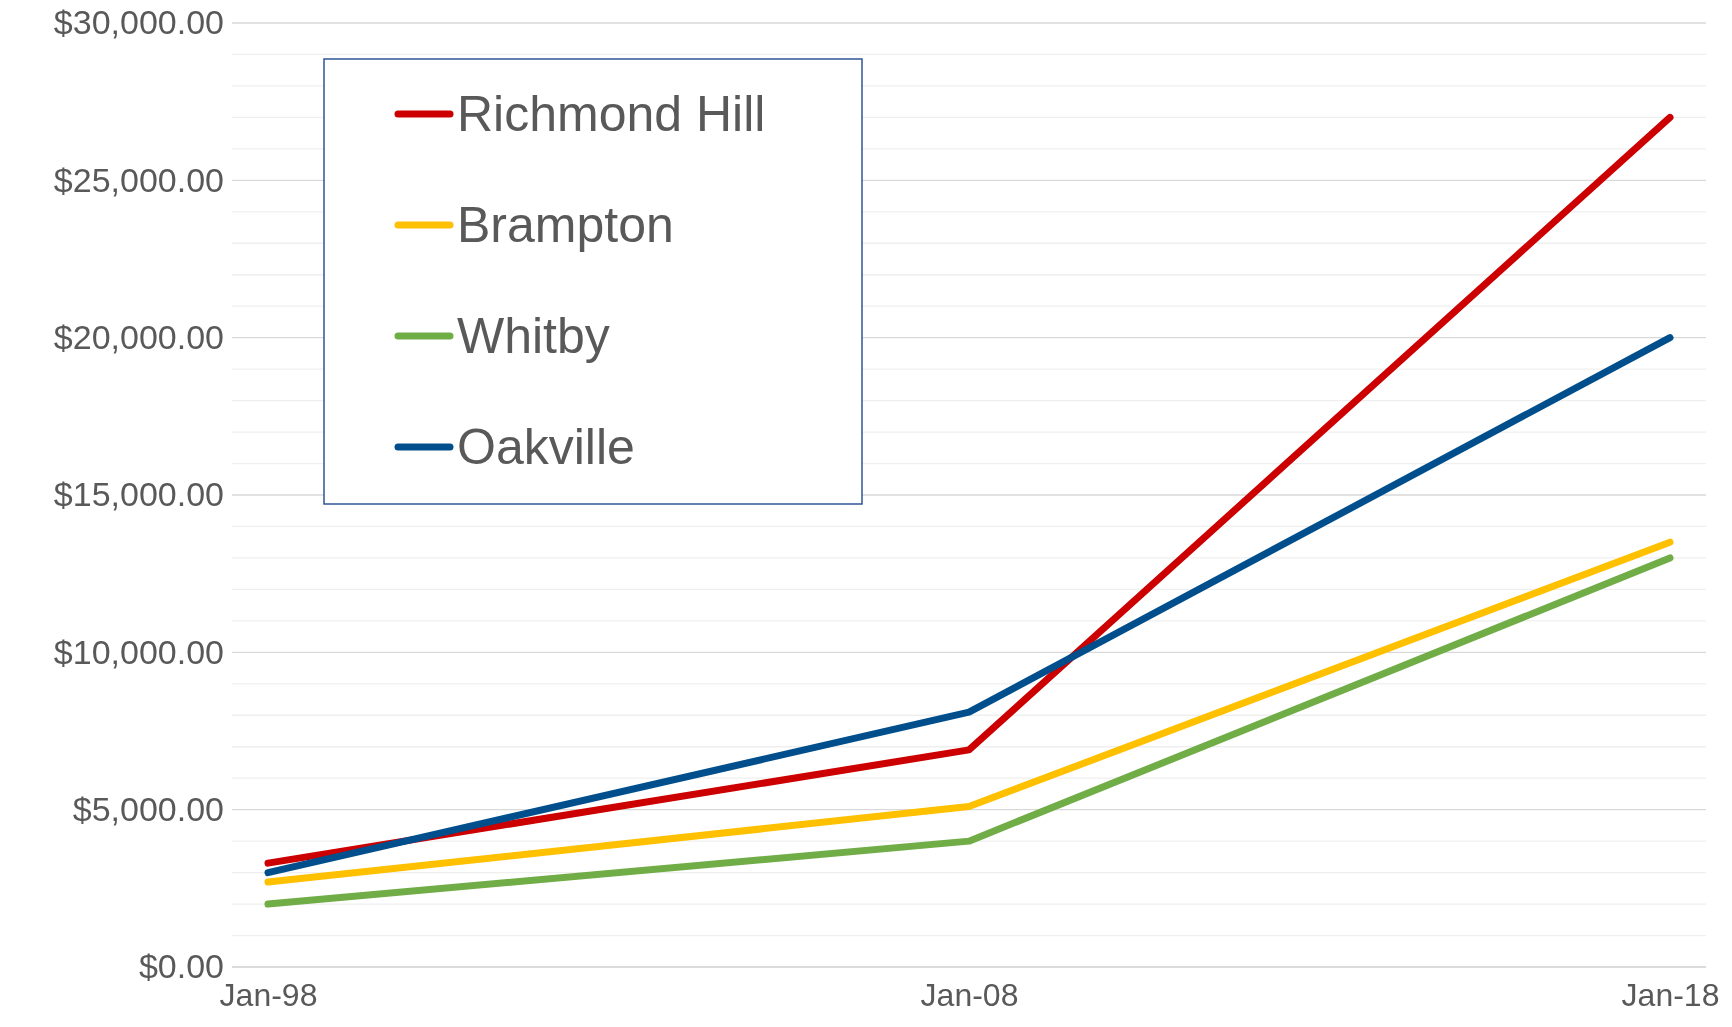 Image resolution: width=1732 pixels, height=1027 pixels. What do you see at coordinates (611, 114) in the screenshot?
I see `legend-label: Richmond Hill` at bounding box center [611, 114].